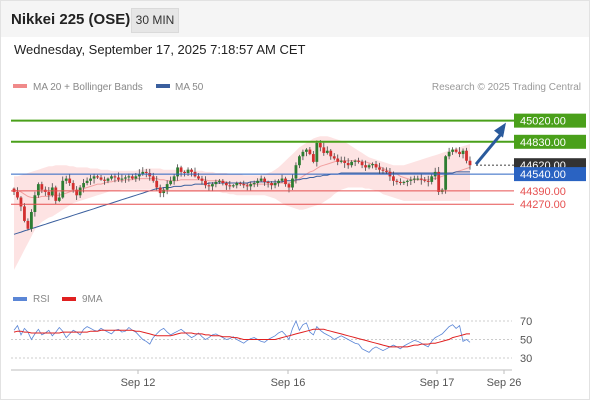  I want to click on rsi-legend-label: RSI, so click(41, 299).